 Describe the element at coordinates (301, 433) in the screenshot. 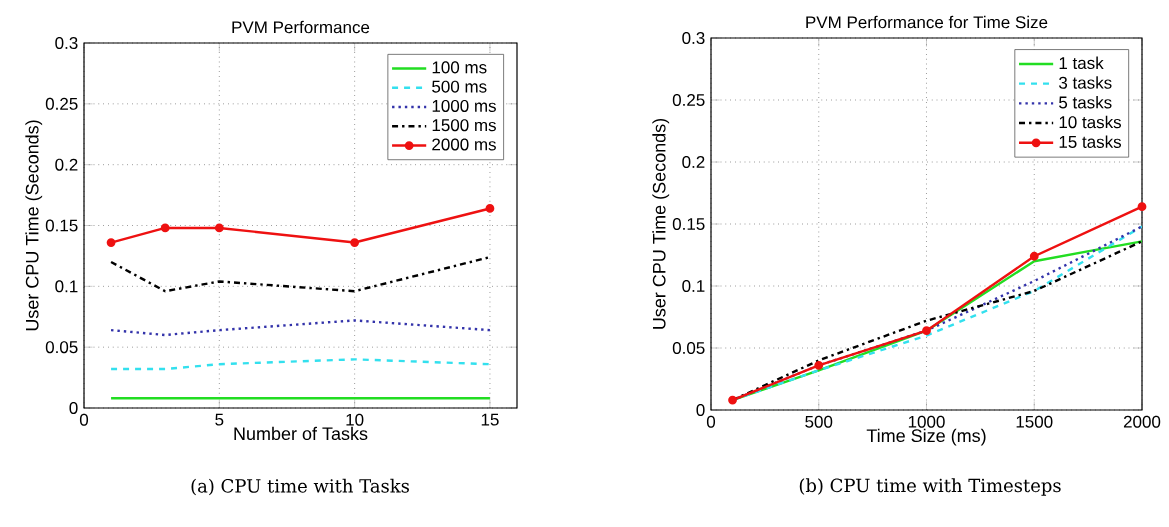

I see `x-axis-title: Number of Tasks` at that location.